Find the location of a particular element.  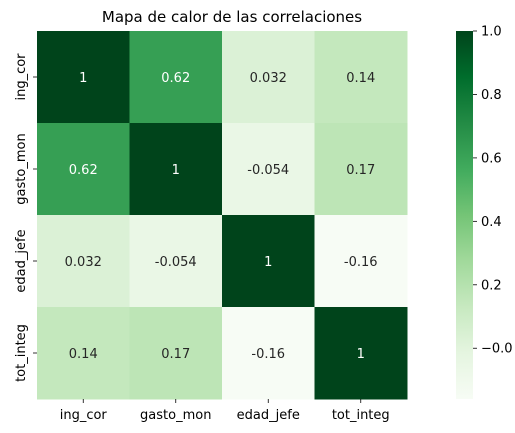

colorbar is located at coordinates (464, 215).